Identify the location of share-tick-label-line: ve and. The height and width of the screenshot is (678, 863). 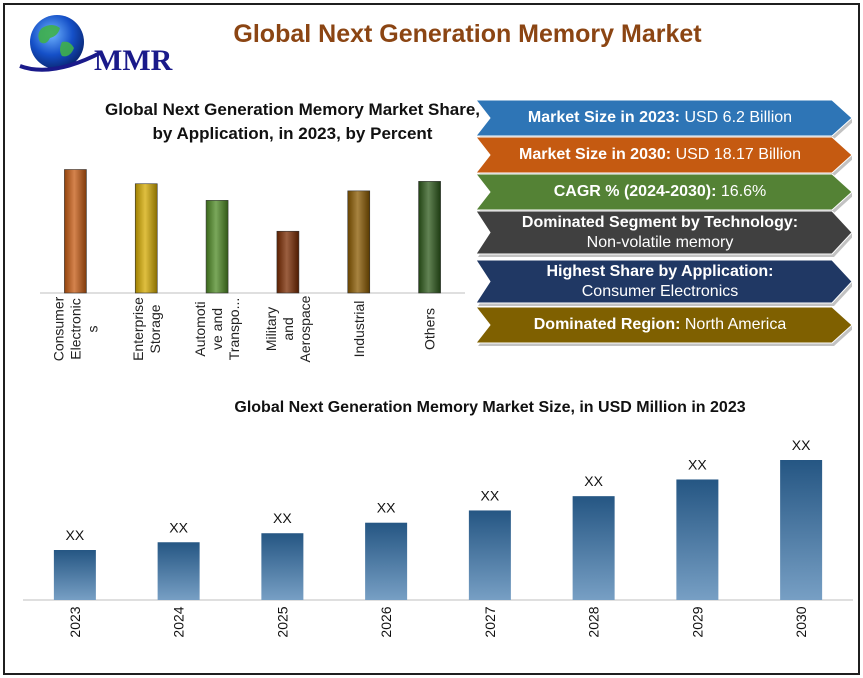
(217, 329).